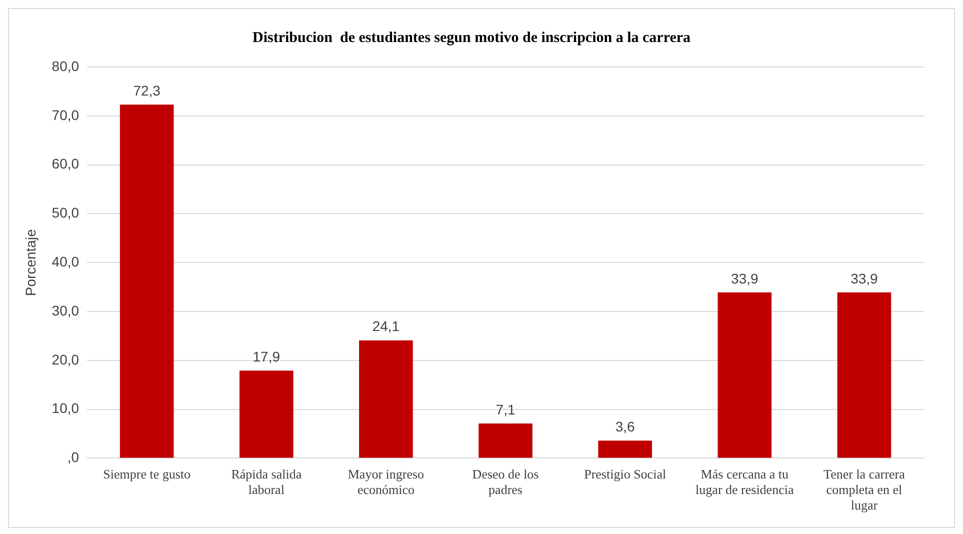 The height and width of the screenshot is (534, 963). What do you see at coordinates (73, 457) in the screenshot?
I see `y-tick-label: ,0` at bounding box center [73, 457].